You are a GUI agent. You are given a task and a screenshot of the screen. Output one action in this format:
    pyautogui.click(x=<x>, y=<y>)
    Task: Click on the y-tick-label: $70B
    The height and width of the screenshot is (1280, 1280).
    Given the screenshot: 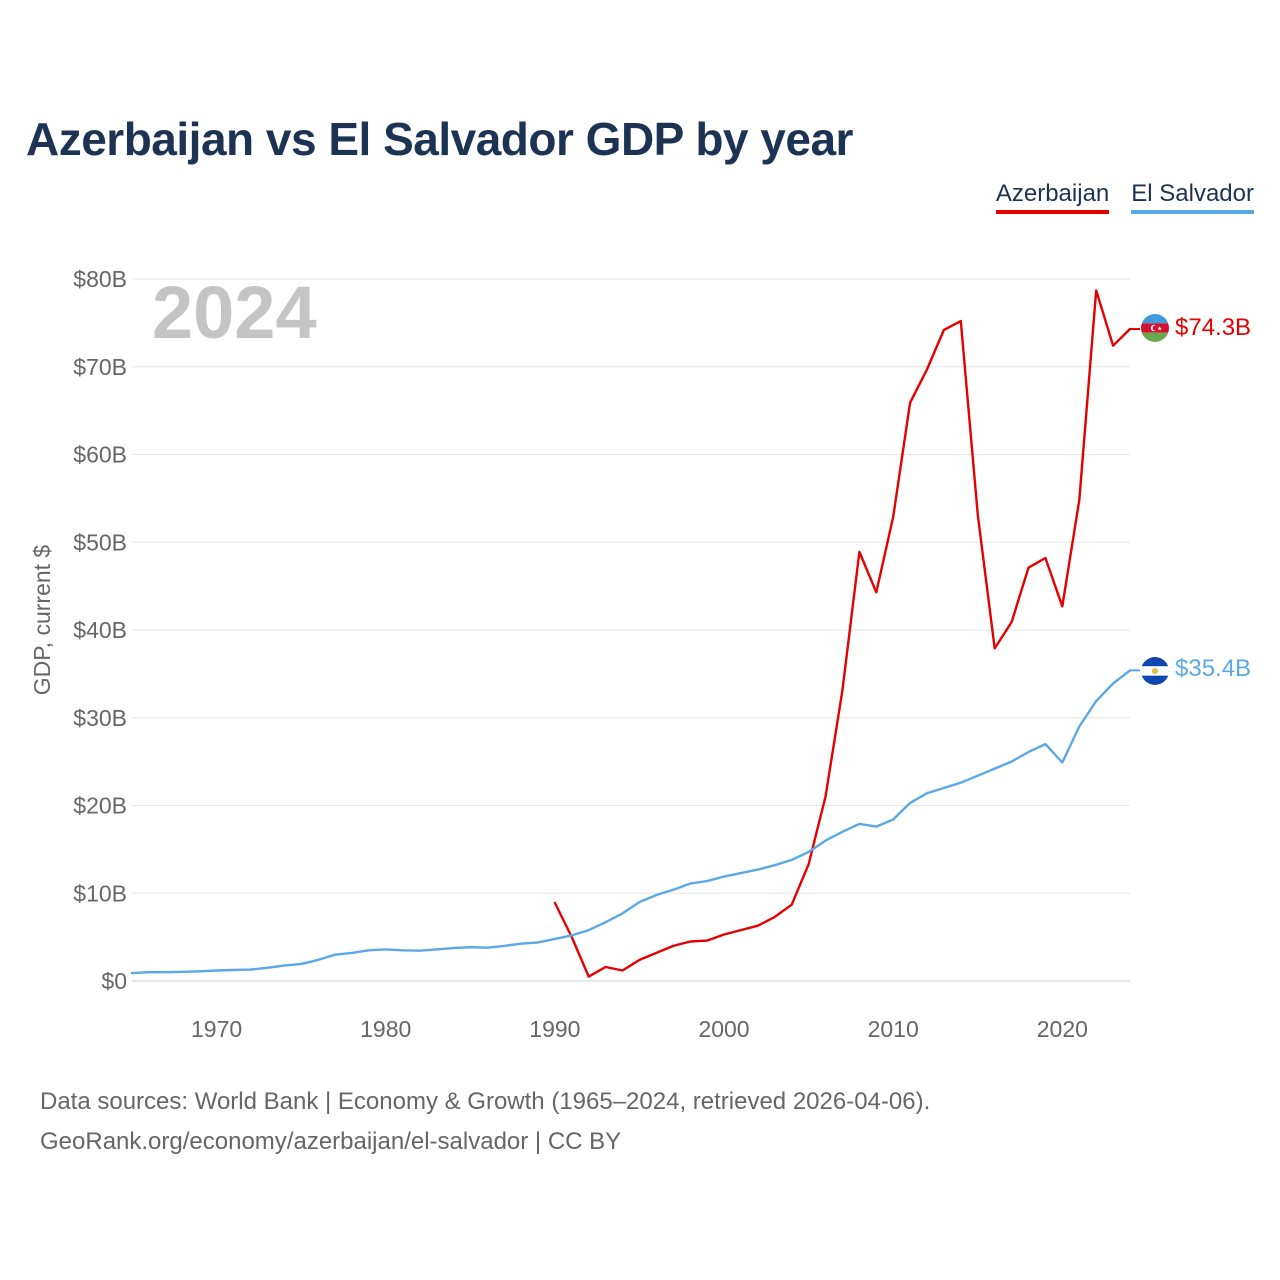 What is the action you would take?
    pyautogui.click(x=100, y=367)
    